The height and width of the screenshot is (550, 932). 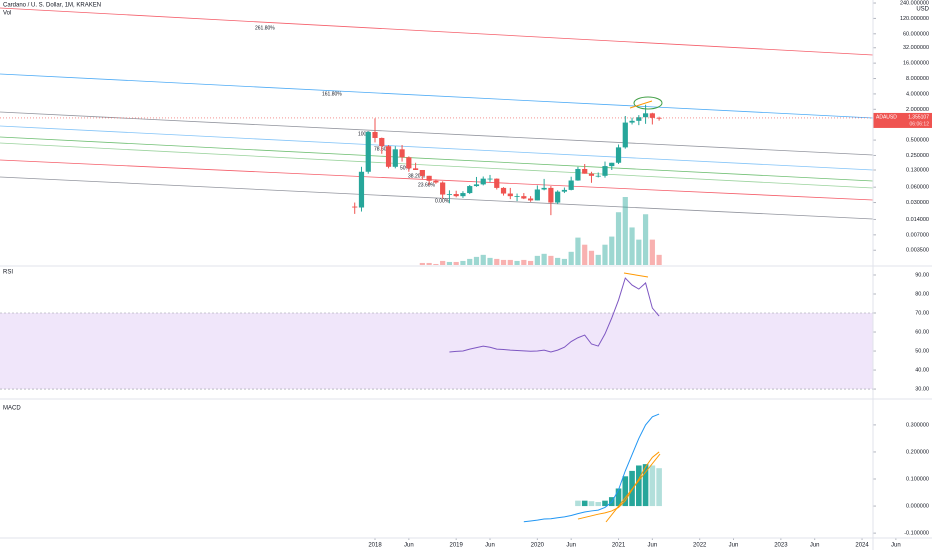 I want to click on y-tick-label: 0.014000, so click(x=917, y=220).